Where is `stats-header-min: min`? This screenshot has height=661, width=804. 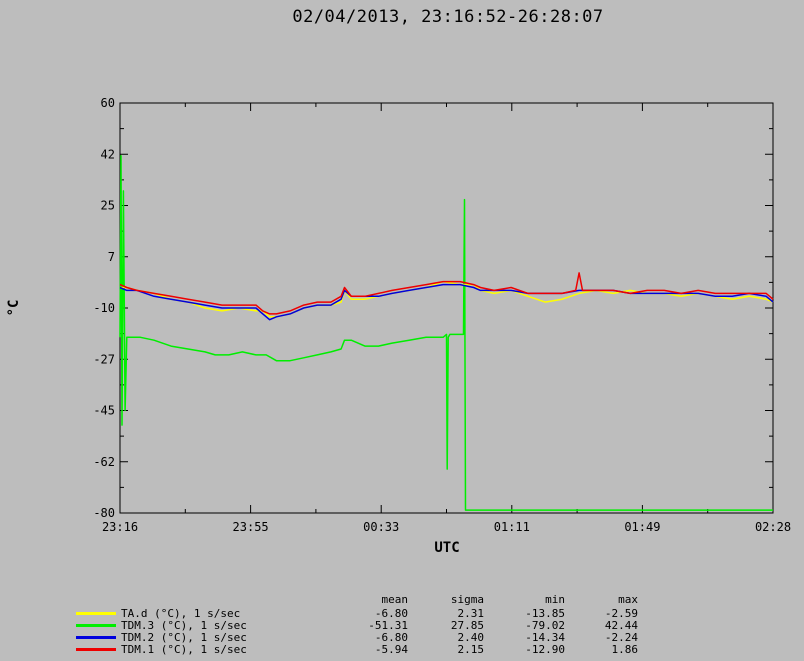 stats-header-min: min is located at coordinates (555, 599).